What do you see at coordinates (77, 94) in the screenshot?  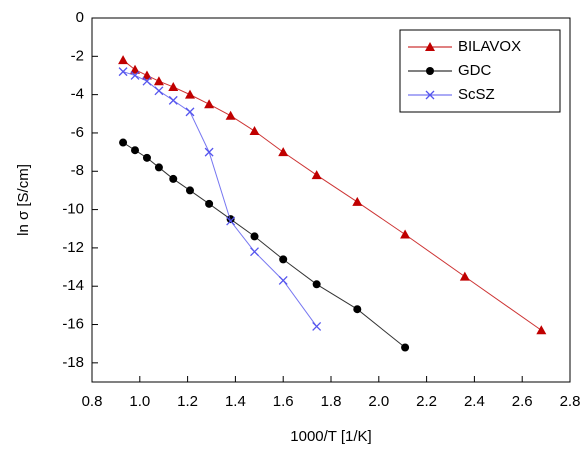 I see `y-tick-label: -4` at bounding box center [77, 94].